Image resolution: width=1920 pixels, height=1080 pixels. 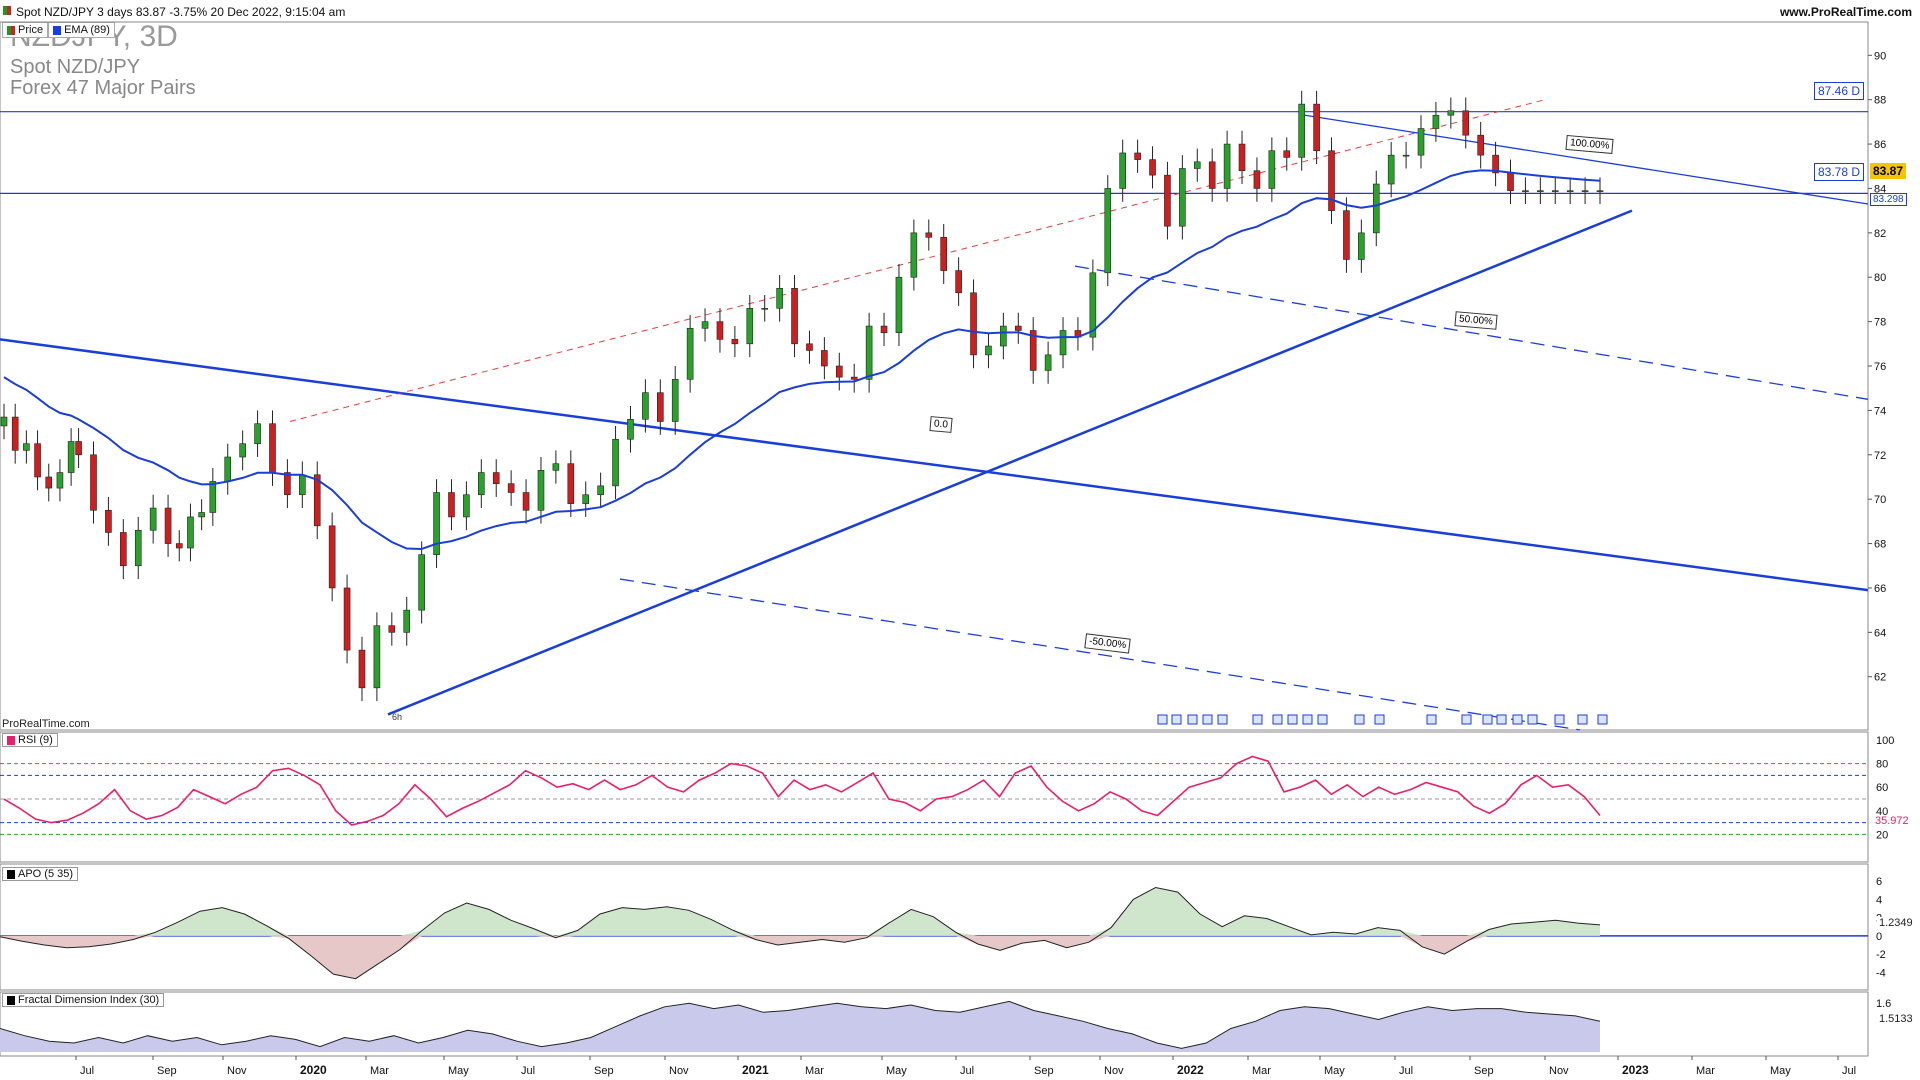 What do you see at coordinates (1880, 234) in the screenshot?
I see `price-tick-label: 82` at bounding box center [1880, 234].